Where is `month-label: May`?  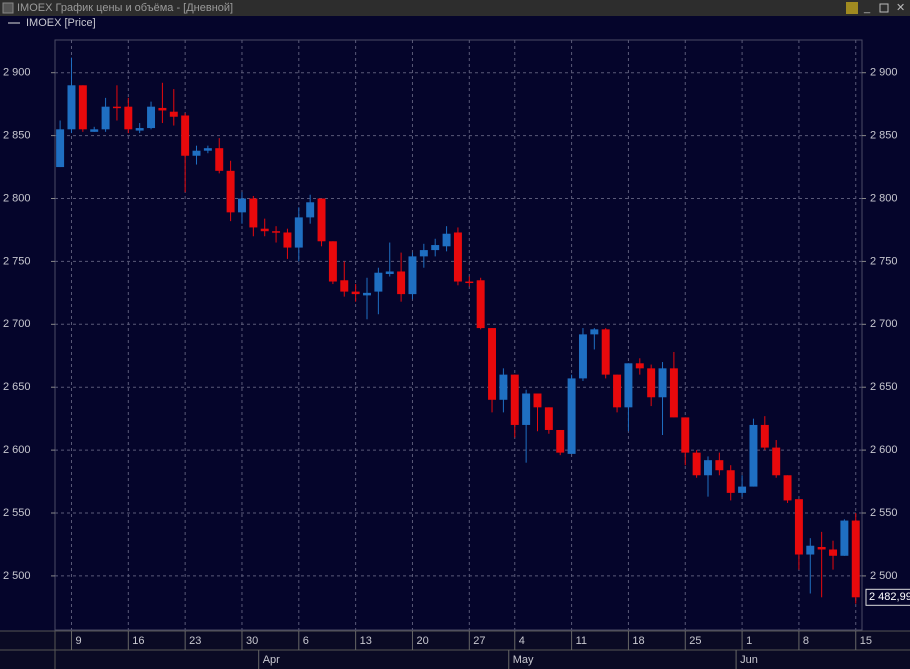 month-label: May is located at coordinates (523, 660).